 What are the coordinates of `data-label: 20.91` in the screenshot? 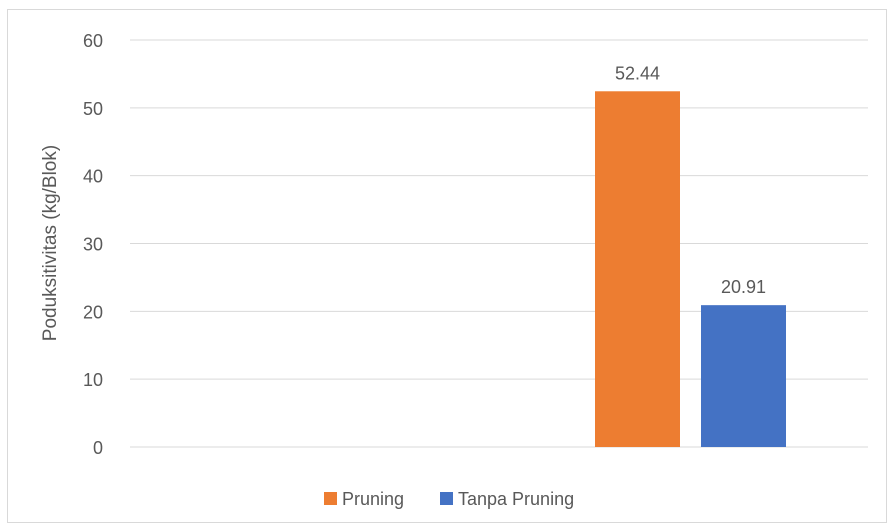 It's located at (743, 287).